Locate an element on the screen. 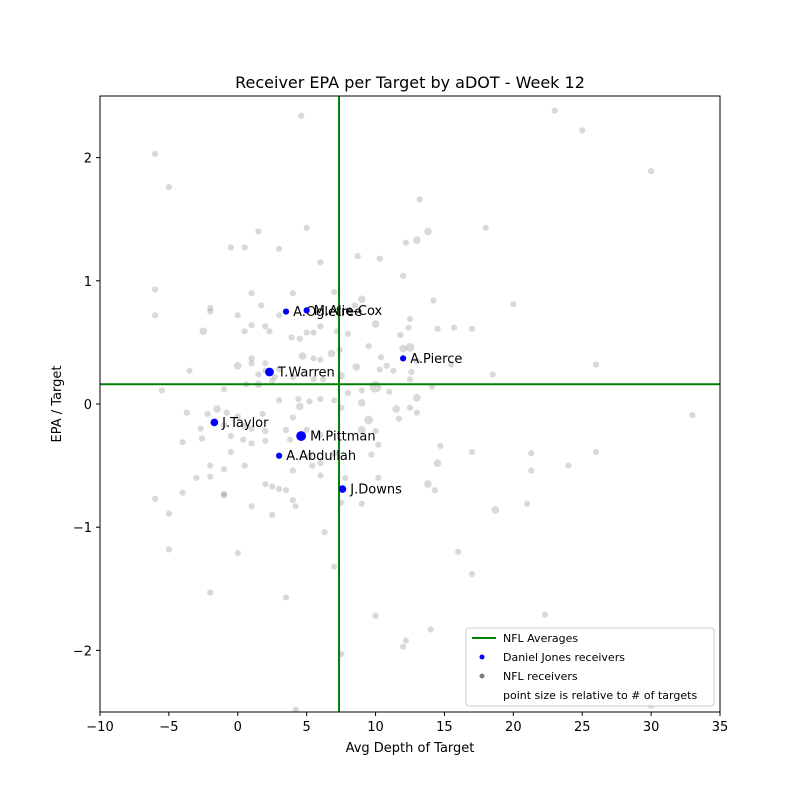  x-tick-label: −10 is located at coordinates (99, 727).